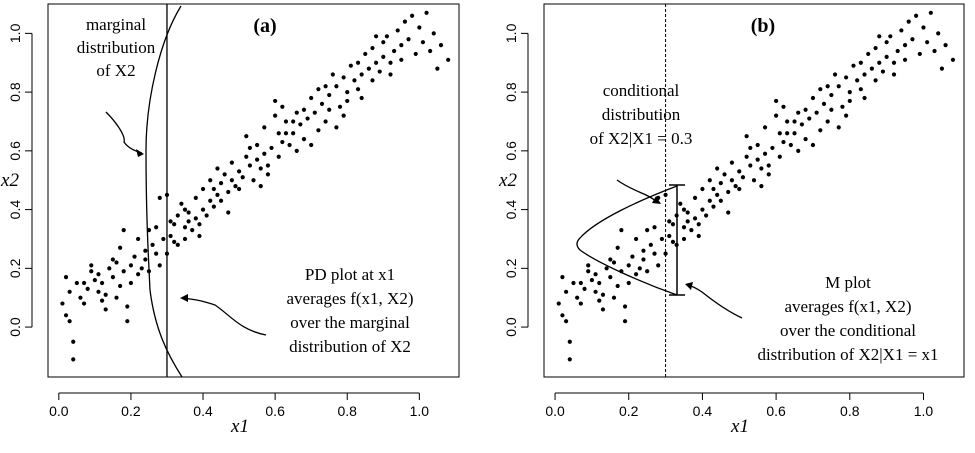 The height and width of the screenshot is (453, 975). Describe the element at coordinates (15, 210) in the screenshot. I see `panel-a-y-tick-label: 0.4` at that location.